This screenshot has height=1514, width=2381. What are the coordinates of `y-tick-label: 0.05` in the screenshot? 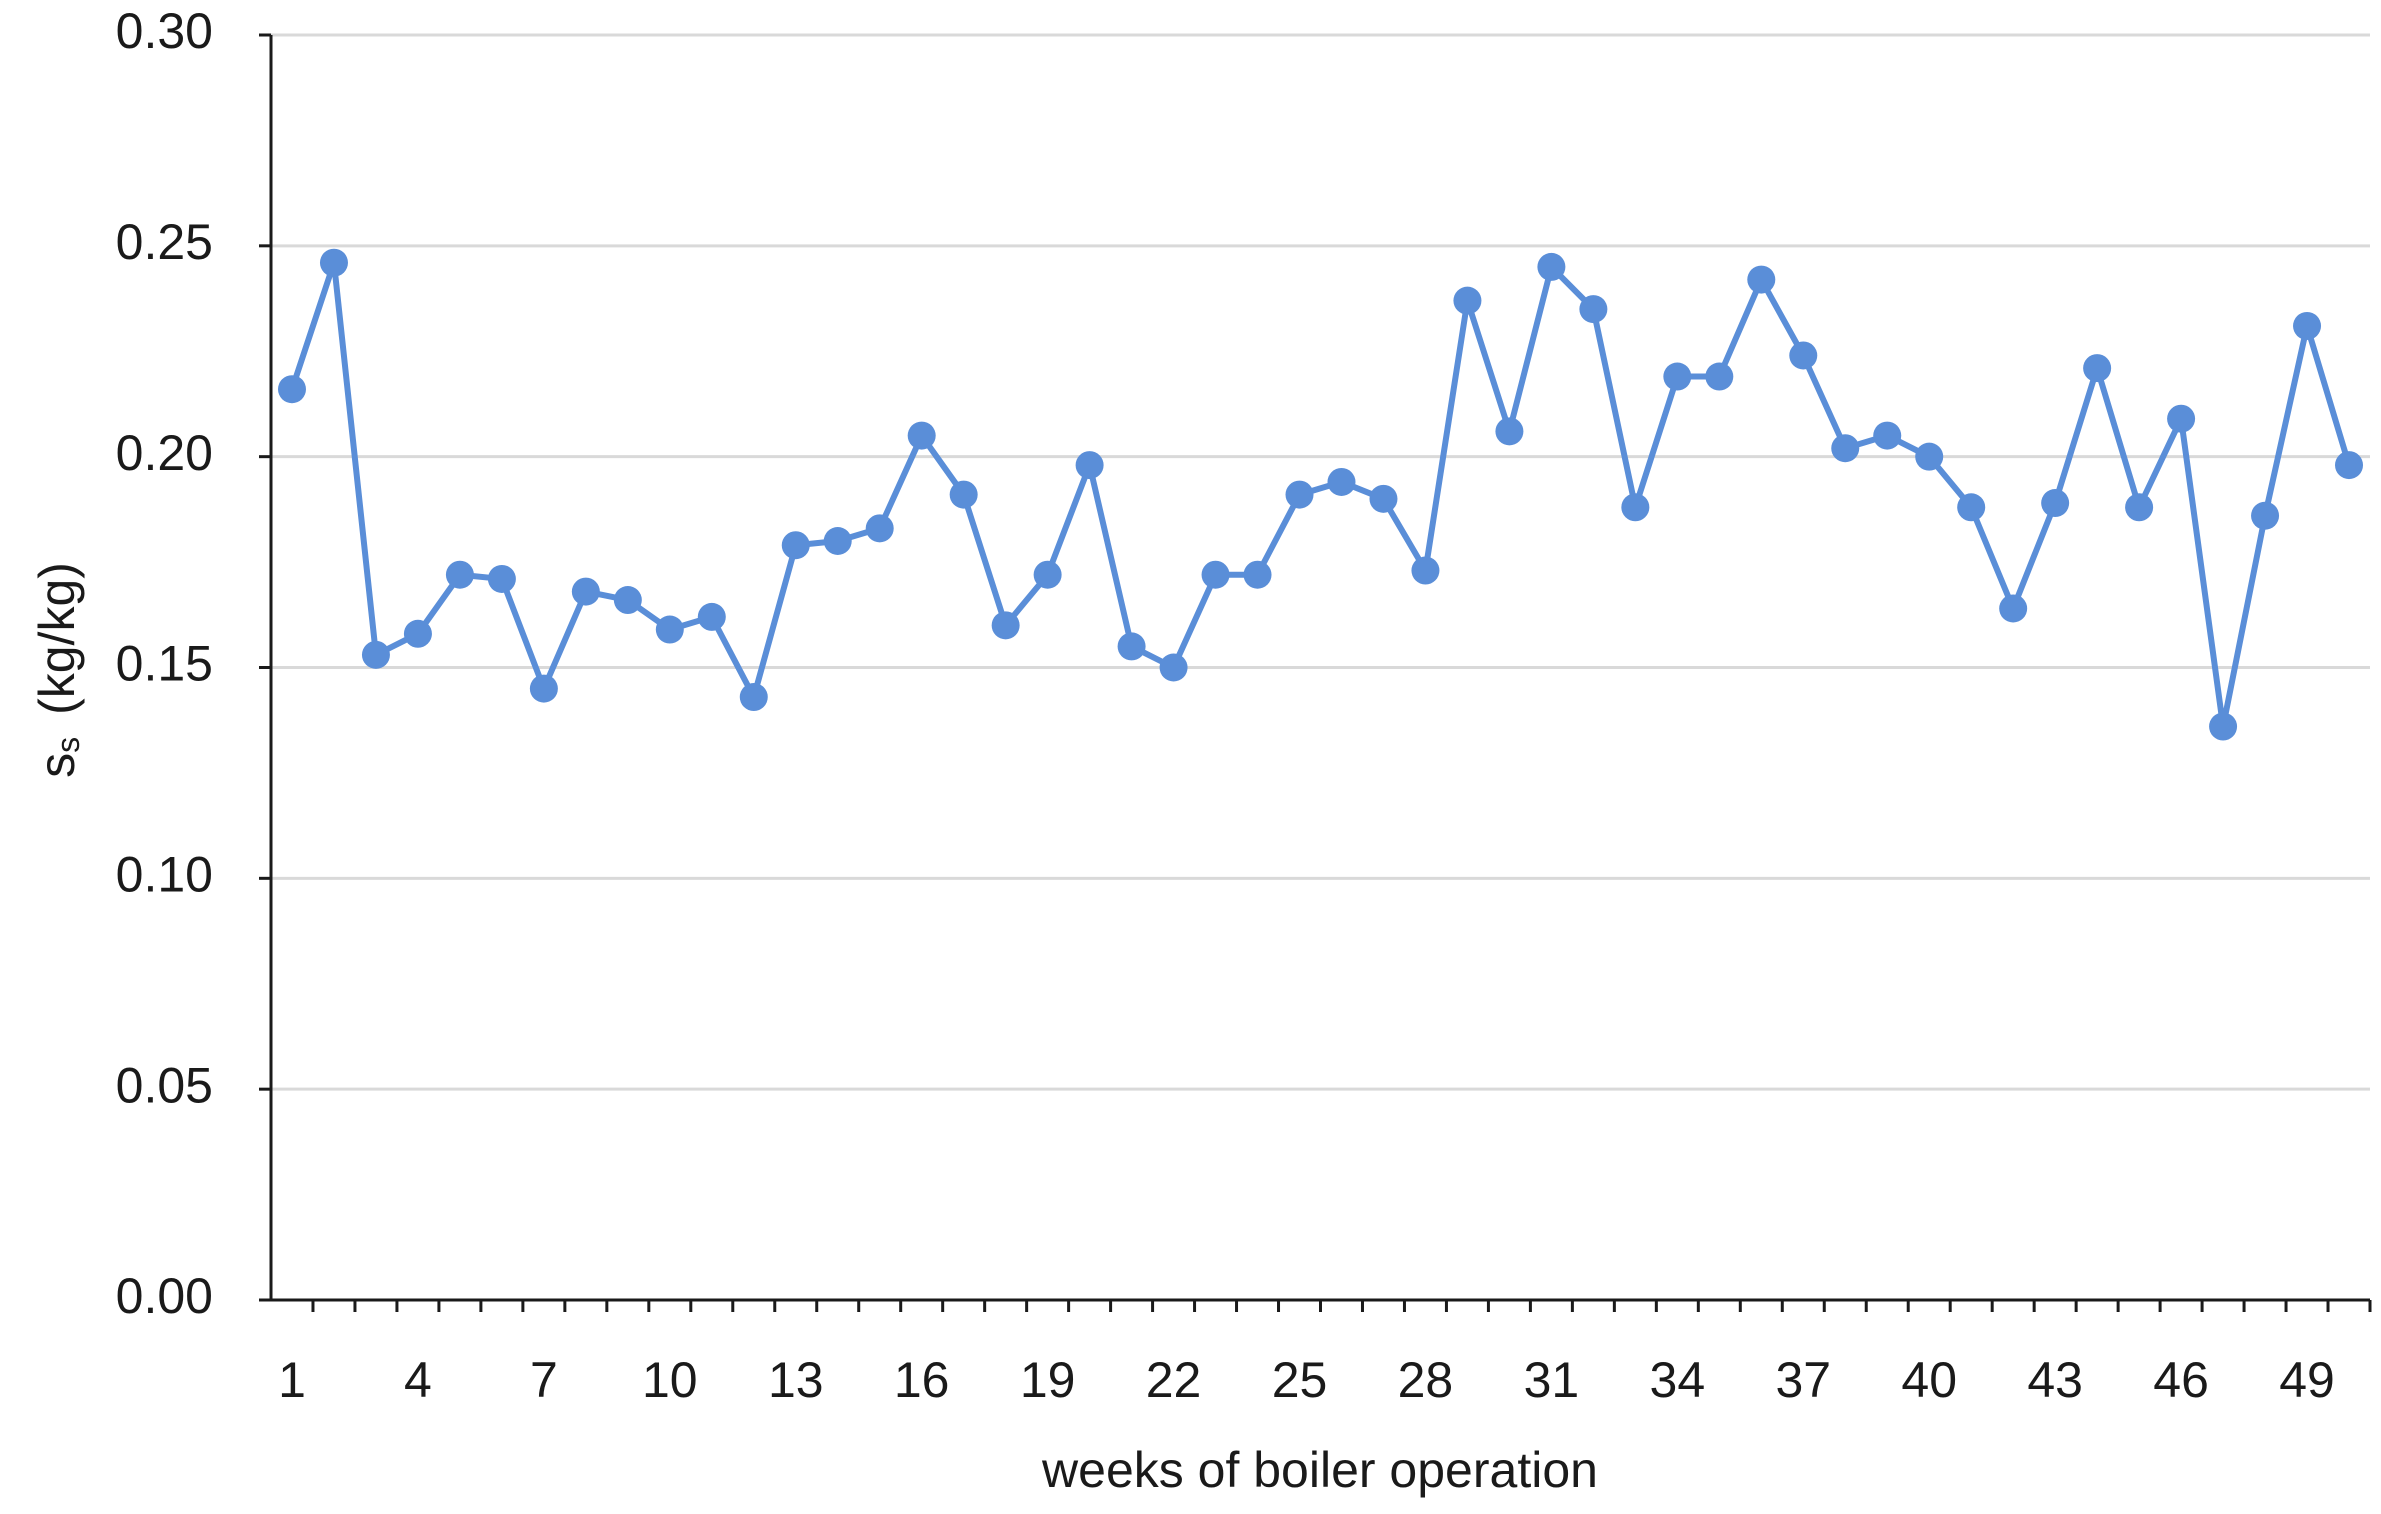 It's located at (164, 1085).